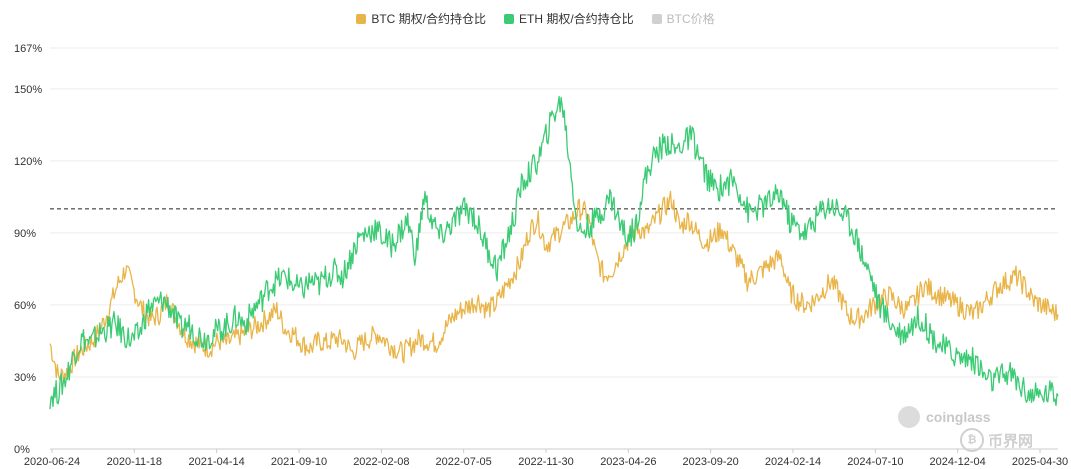 The height and width of the screenshot is (469, 1071). I want to click on x-tick-label: 2024-02-14, so click(793, 462).